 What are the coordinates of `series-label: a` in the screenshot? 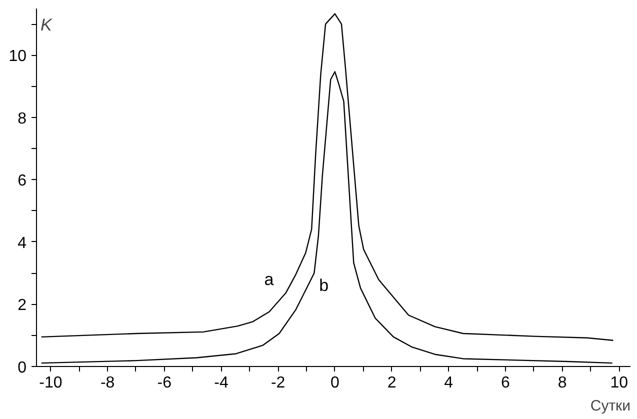 It's located at (269, 280).